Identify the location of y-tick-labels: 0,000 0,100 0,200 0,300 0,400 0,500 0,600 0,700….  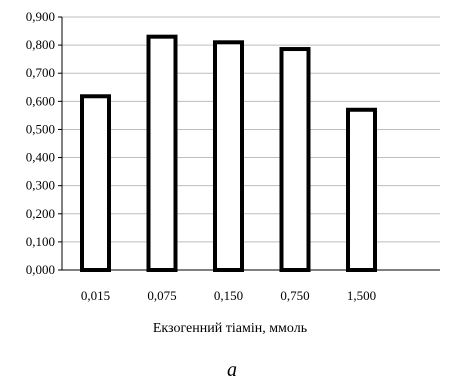
(44, 143).